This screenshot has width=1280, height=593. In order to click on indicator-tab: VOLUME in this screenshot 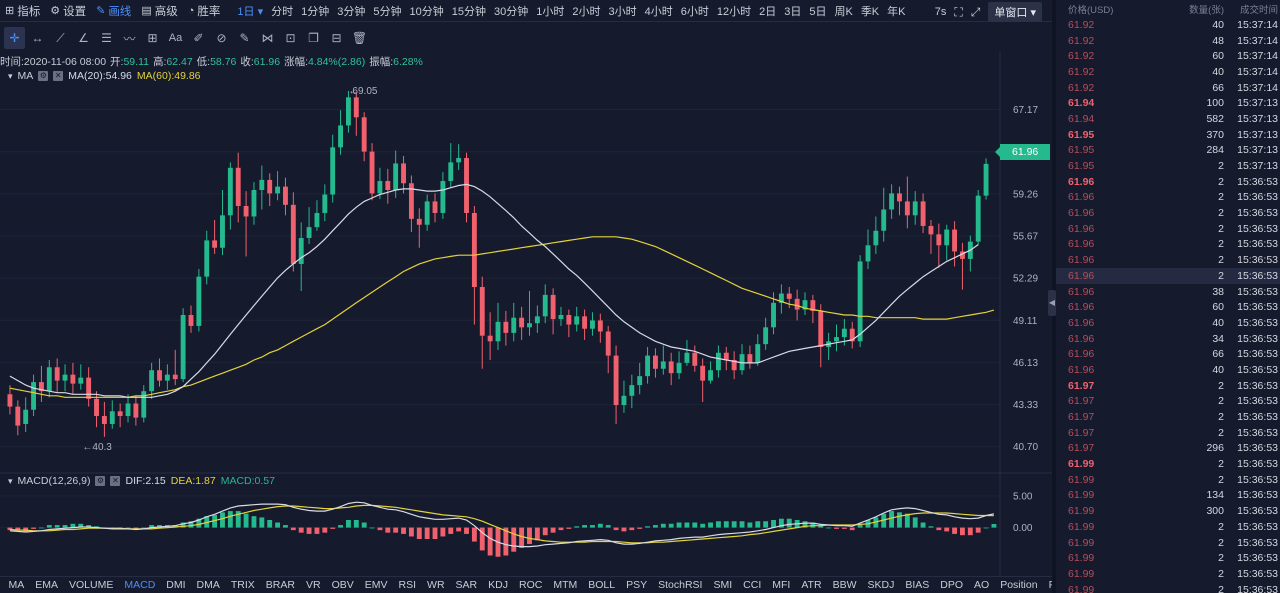, I will do `click(91, 585)`.